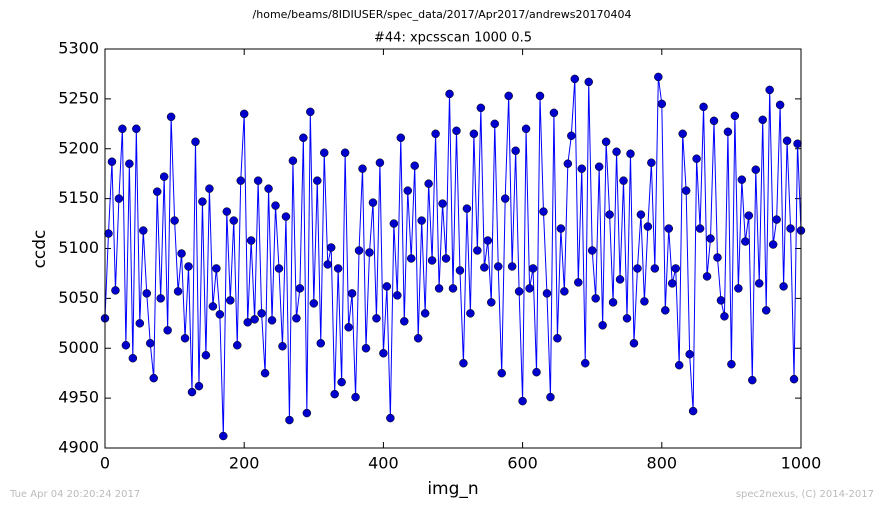  I want to click on y-tick-label: 5300, so click(78, 48).